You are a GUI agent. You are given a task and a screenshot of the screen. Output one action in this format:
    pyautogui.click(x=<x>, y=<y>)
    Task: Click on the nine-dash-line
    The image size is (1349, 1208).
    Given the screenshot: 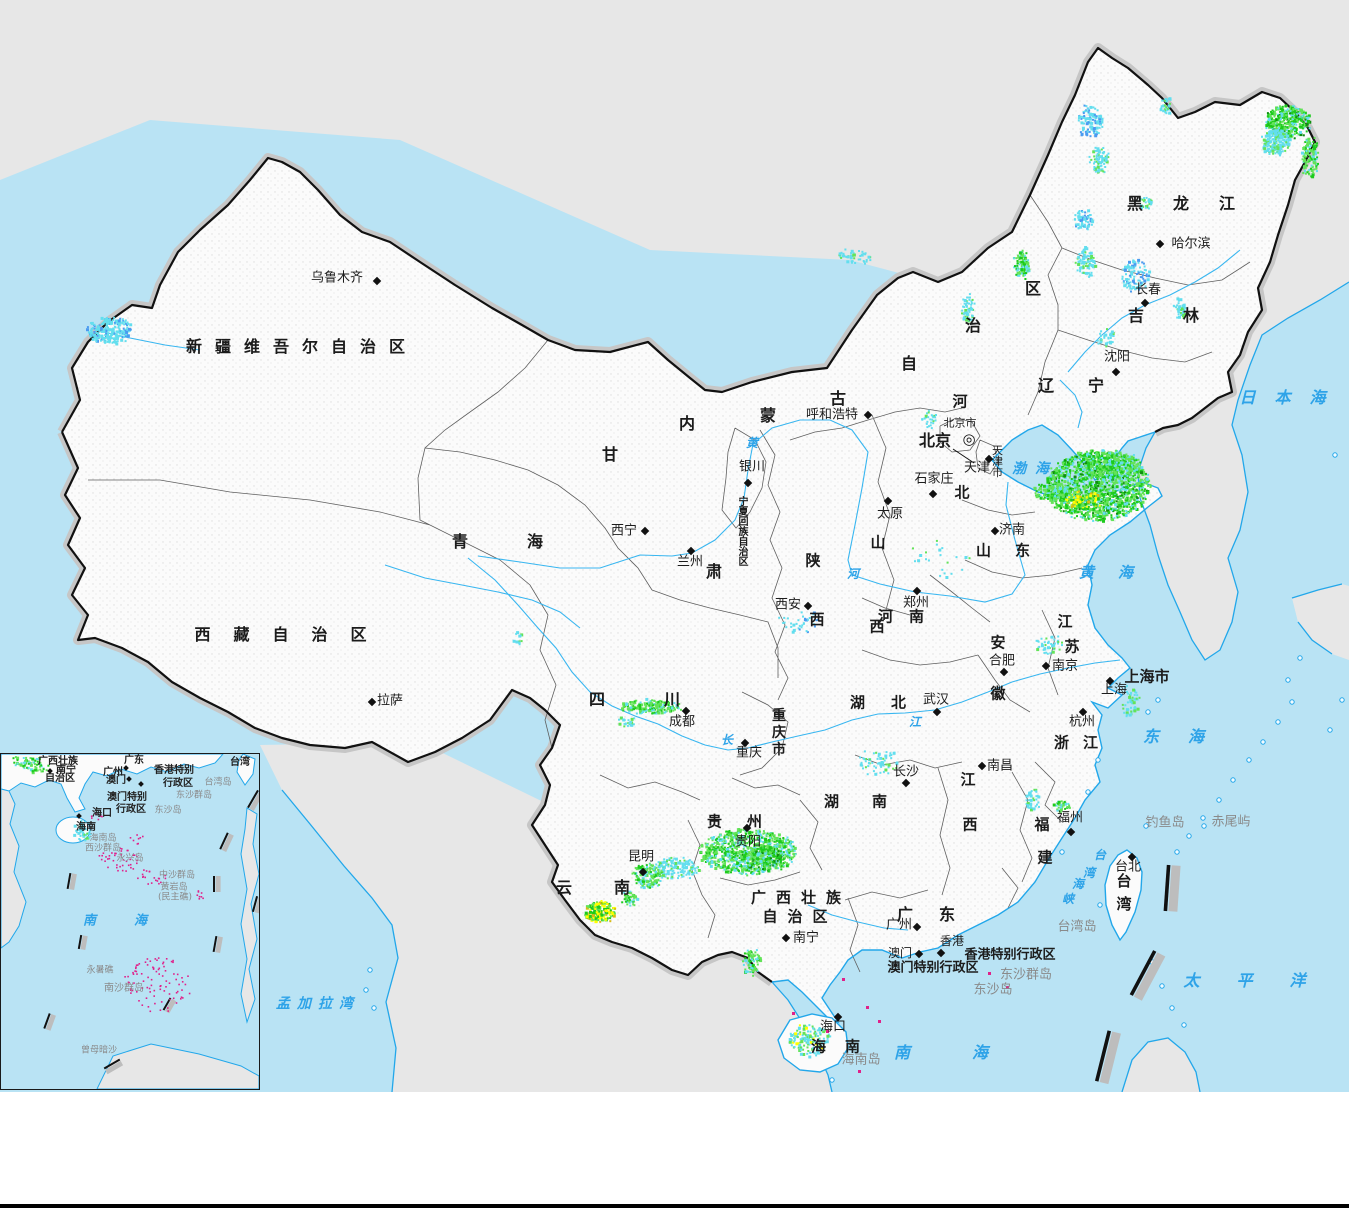 What is the action you would take?
    pyautogui.click(x=1137, y=974)
    